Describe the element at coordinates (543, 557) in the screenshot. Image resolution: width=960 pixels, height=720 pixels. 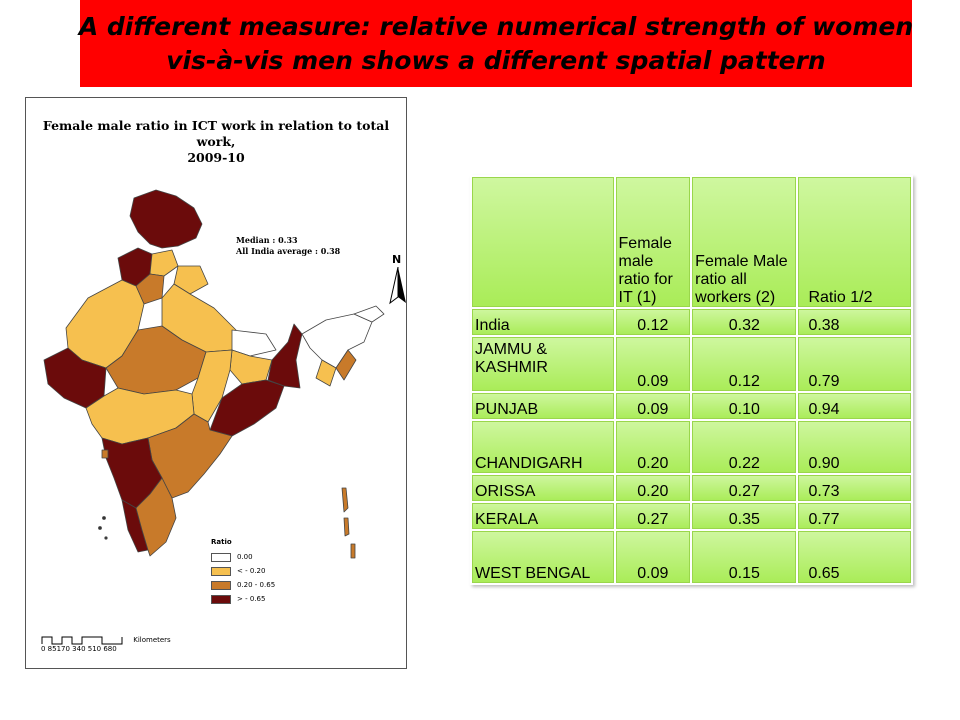
I see `state-cell: WEST BENGAL` at that location.